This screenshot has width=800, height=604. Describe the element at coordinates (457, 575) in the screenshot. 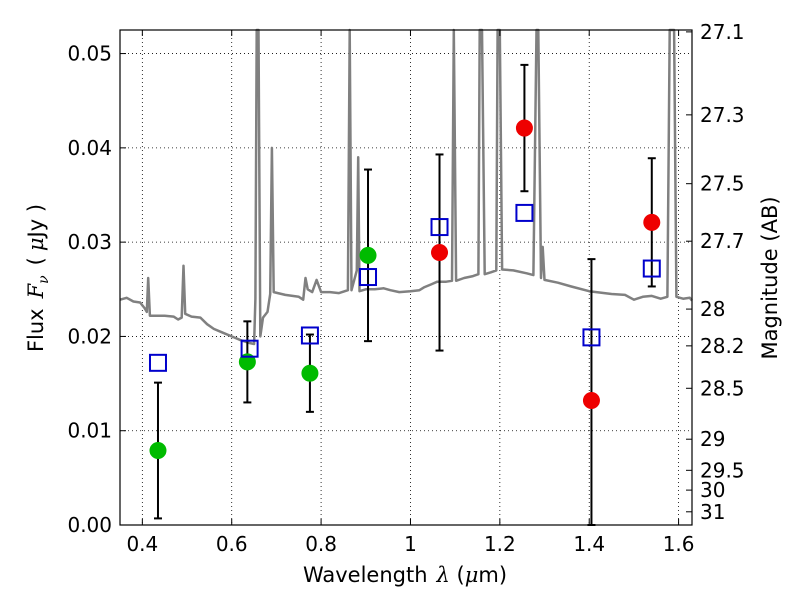

I see `x-axis-unit-open: (` at that location.